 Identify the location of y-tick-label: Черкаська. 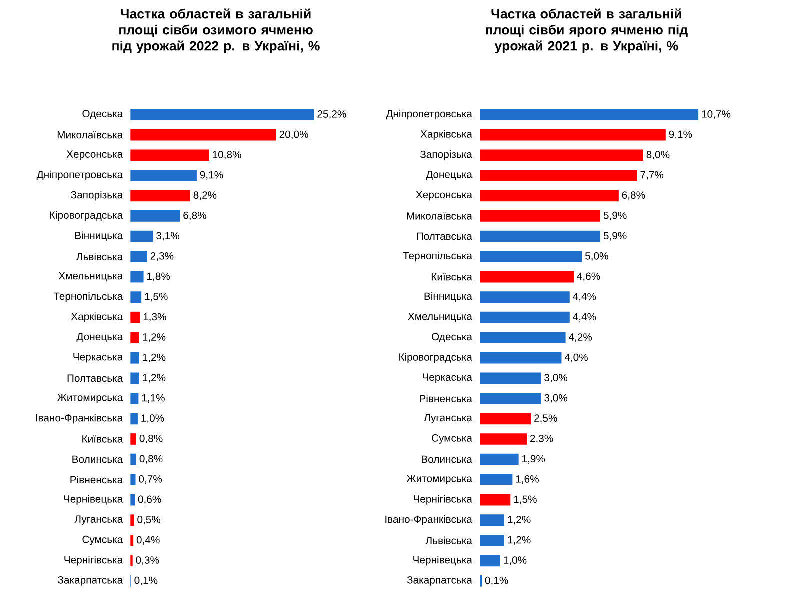
(447, 379).